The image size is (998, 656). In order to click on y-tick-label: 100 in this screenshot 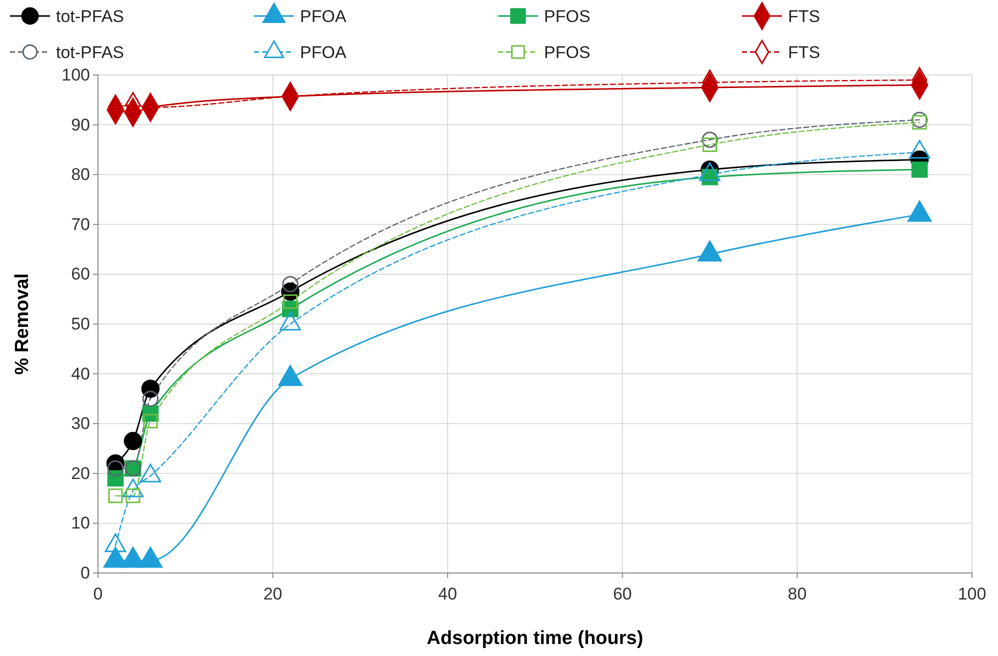, I will do `click(76, 74)`.